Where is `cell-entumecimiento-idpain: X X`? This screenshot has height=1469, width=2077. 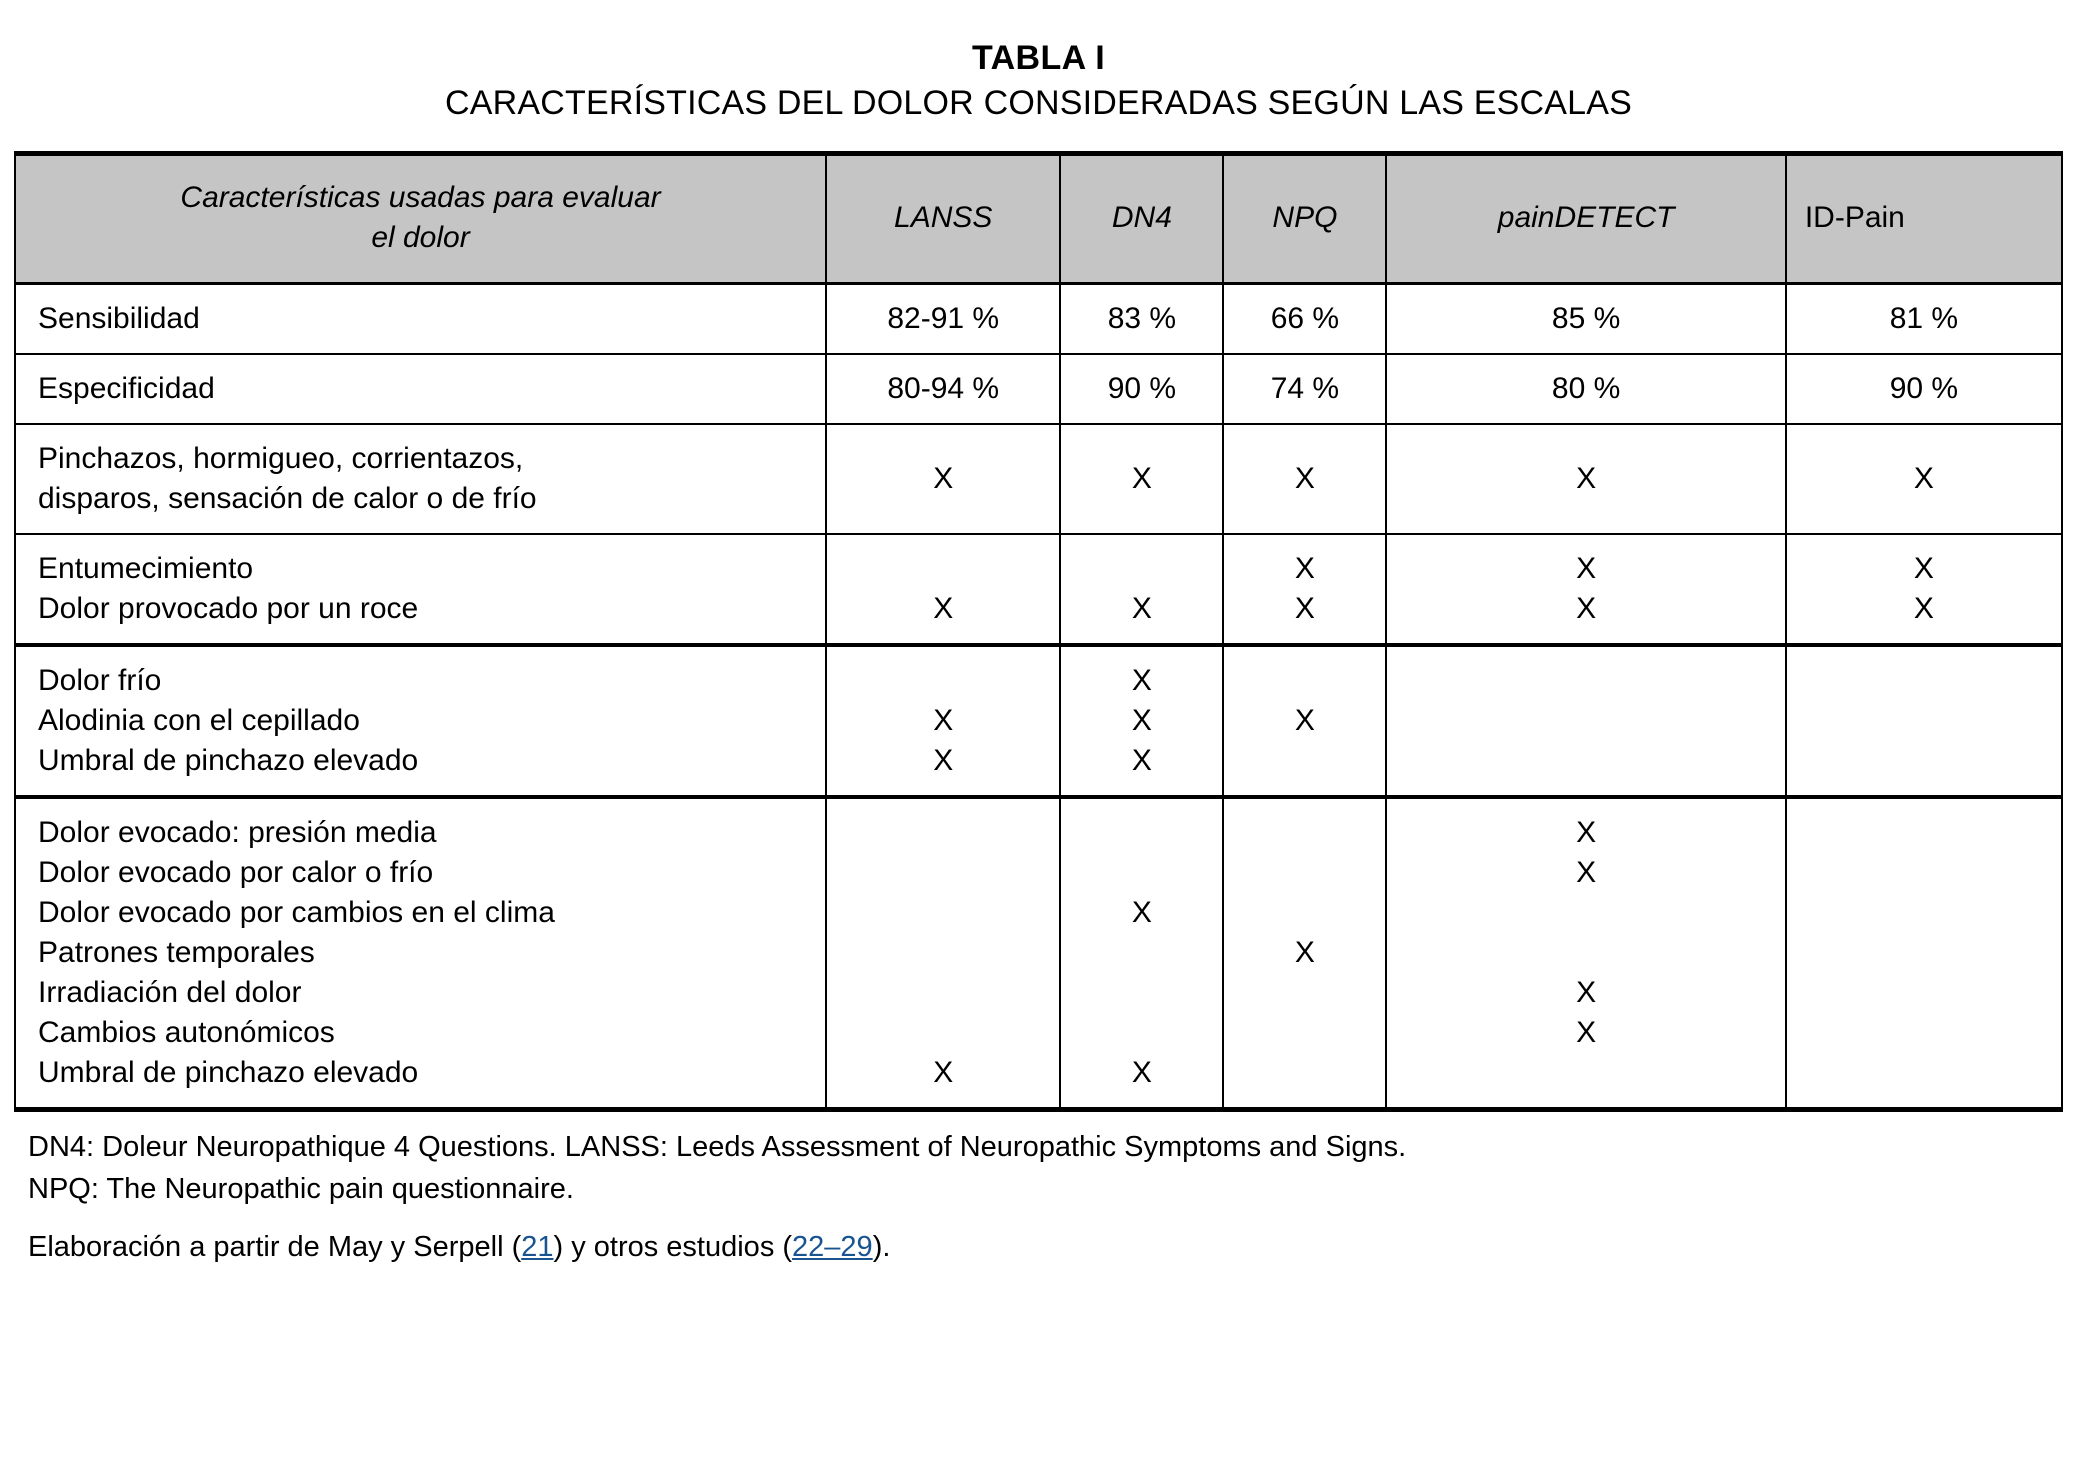
cell-entumecimiento-idpain: X X is located at coordinates (1923, 590).